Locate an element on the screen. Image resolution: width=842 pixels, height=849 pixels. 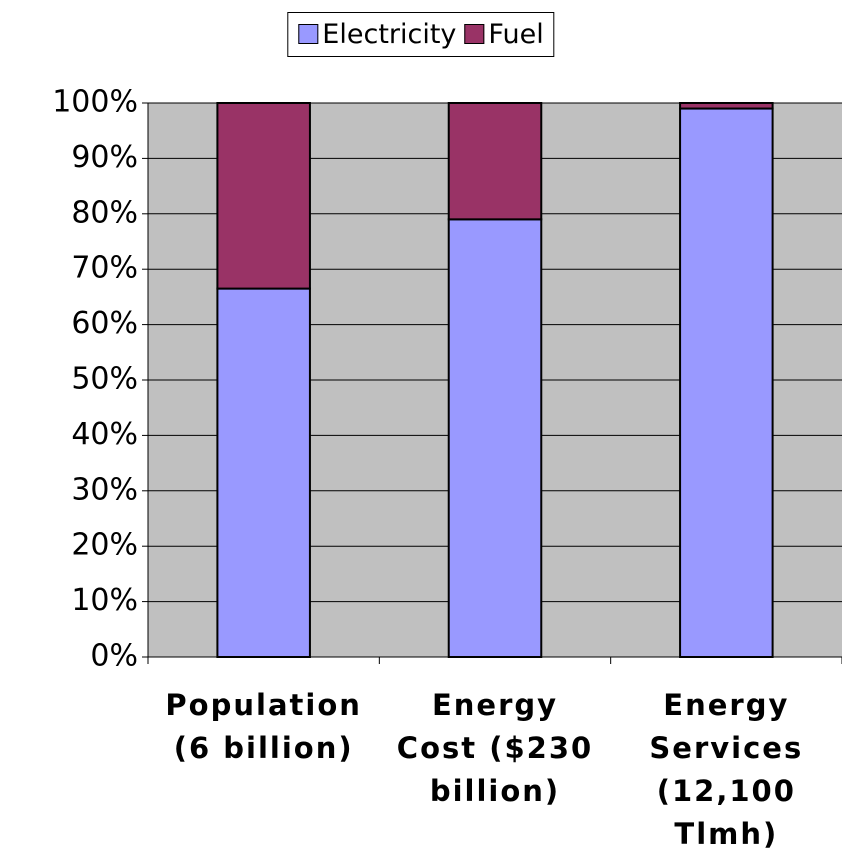
y-tick-label: 90% is located at coordinates (104, 157).